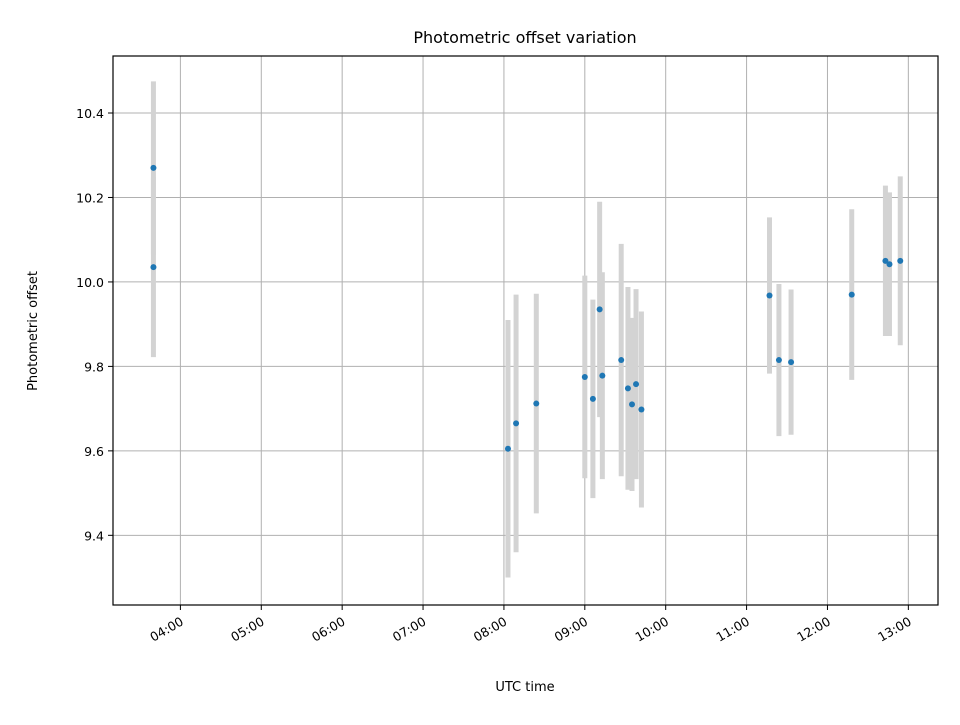 This screenshot has width=960, height=725. What do you see at coordinates (524, 687) in the screenshot?
I see `x-axis-label: UTC time` at bounding box center [524, 687].